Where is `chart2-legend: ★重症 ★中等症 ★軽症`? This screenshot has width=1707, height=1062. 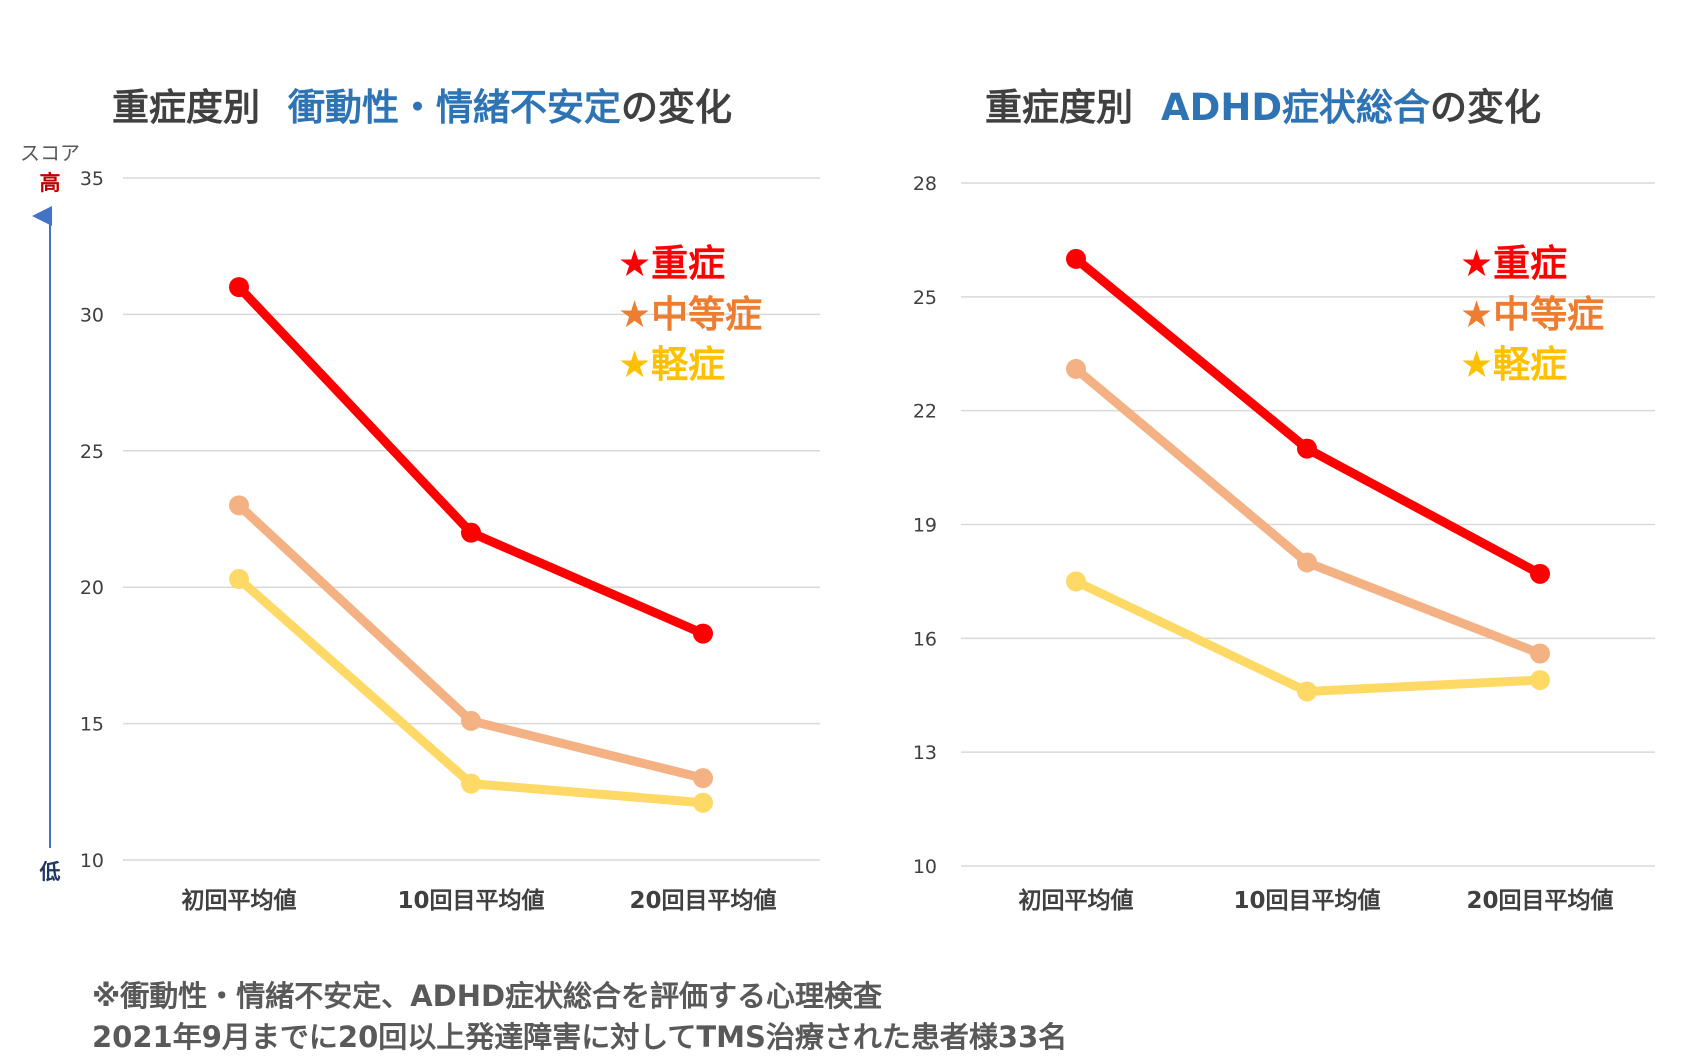
chart2-legend: ★重症 ★中等症 ★軽症 is located at coordinates (1532, 314).